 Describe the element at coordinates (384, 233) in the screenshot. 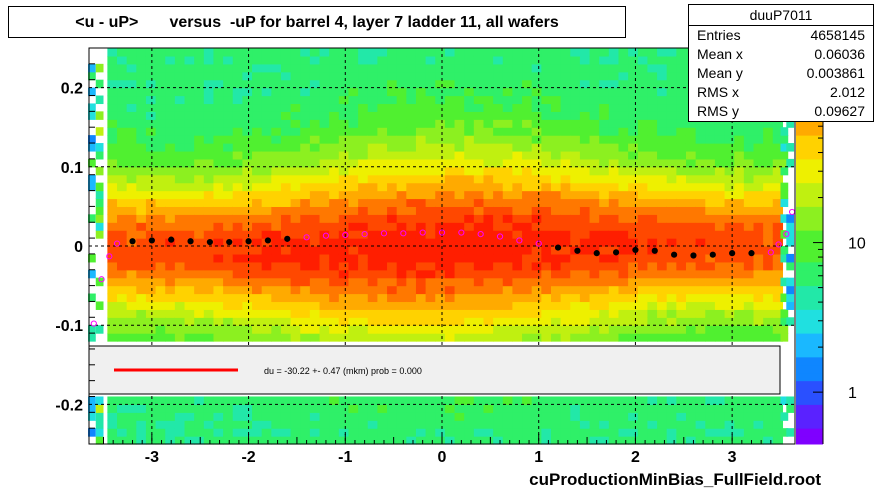

I see `profile-point` at that location.